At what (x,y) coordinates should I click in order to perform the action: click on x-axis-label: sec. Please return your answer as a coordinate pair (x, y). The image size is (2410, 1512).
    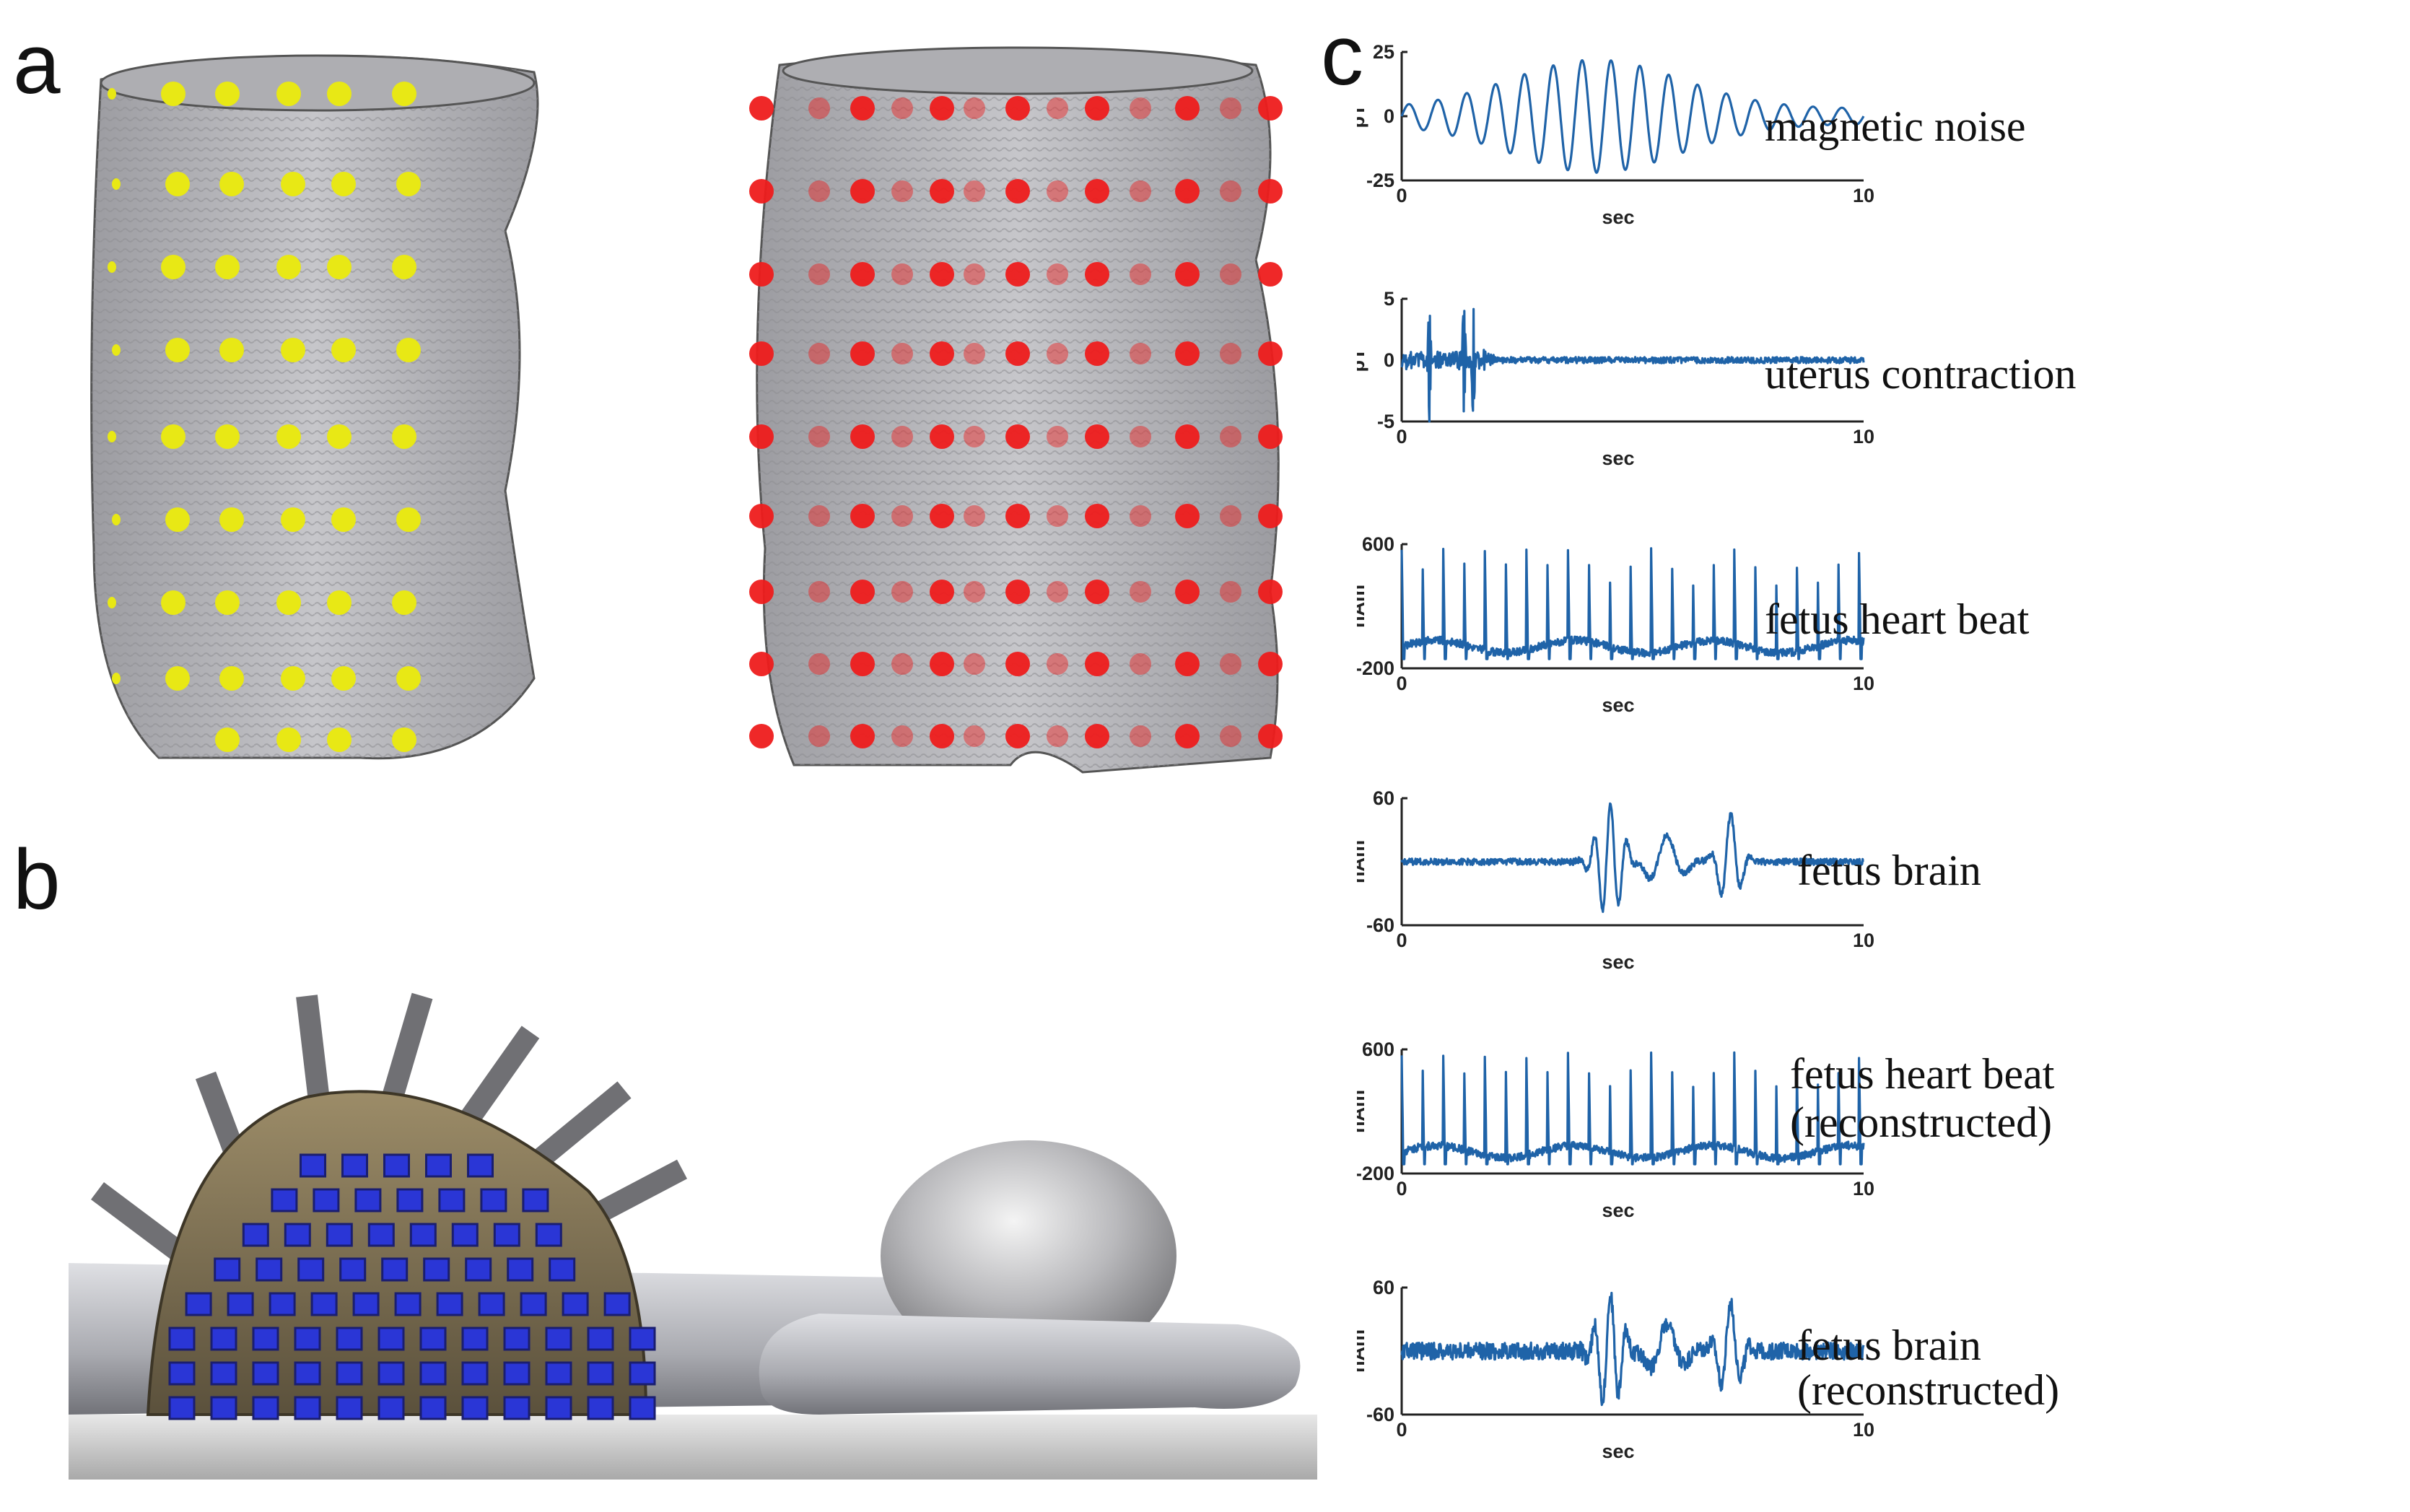
    Looking at the image, I should click on (1618, 962).